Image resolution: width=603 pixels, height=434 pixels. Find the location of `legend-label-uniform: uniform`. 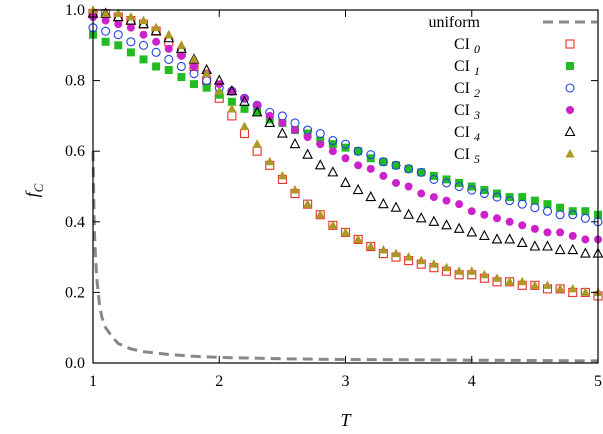

legend-label-uniform: uniform is located at coordinates (454, 22).